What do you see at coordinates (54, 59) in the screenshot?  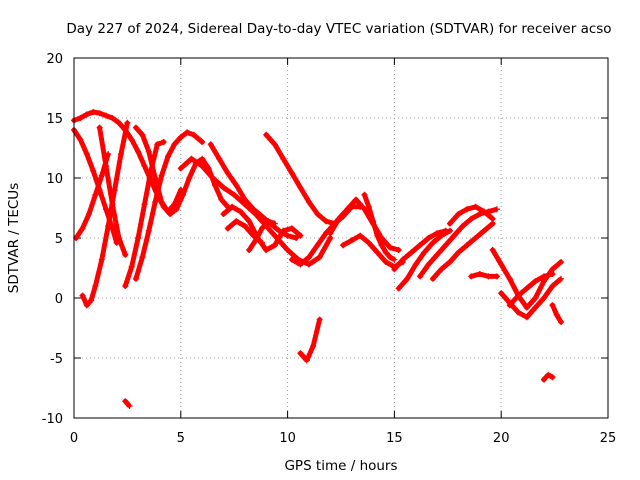 I see `y-tick-label: 20` at bounding box center [54, 59].